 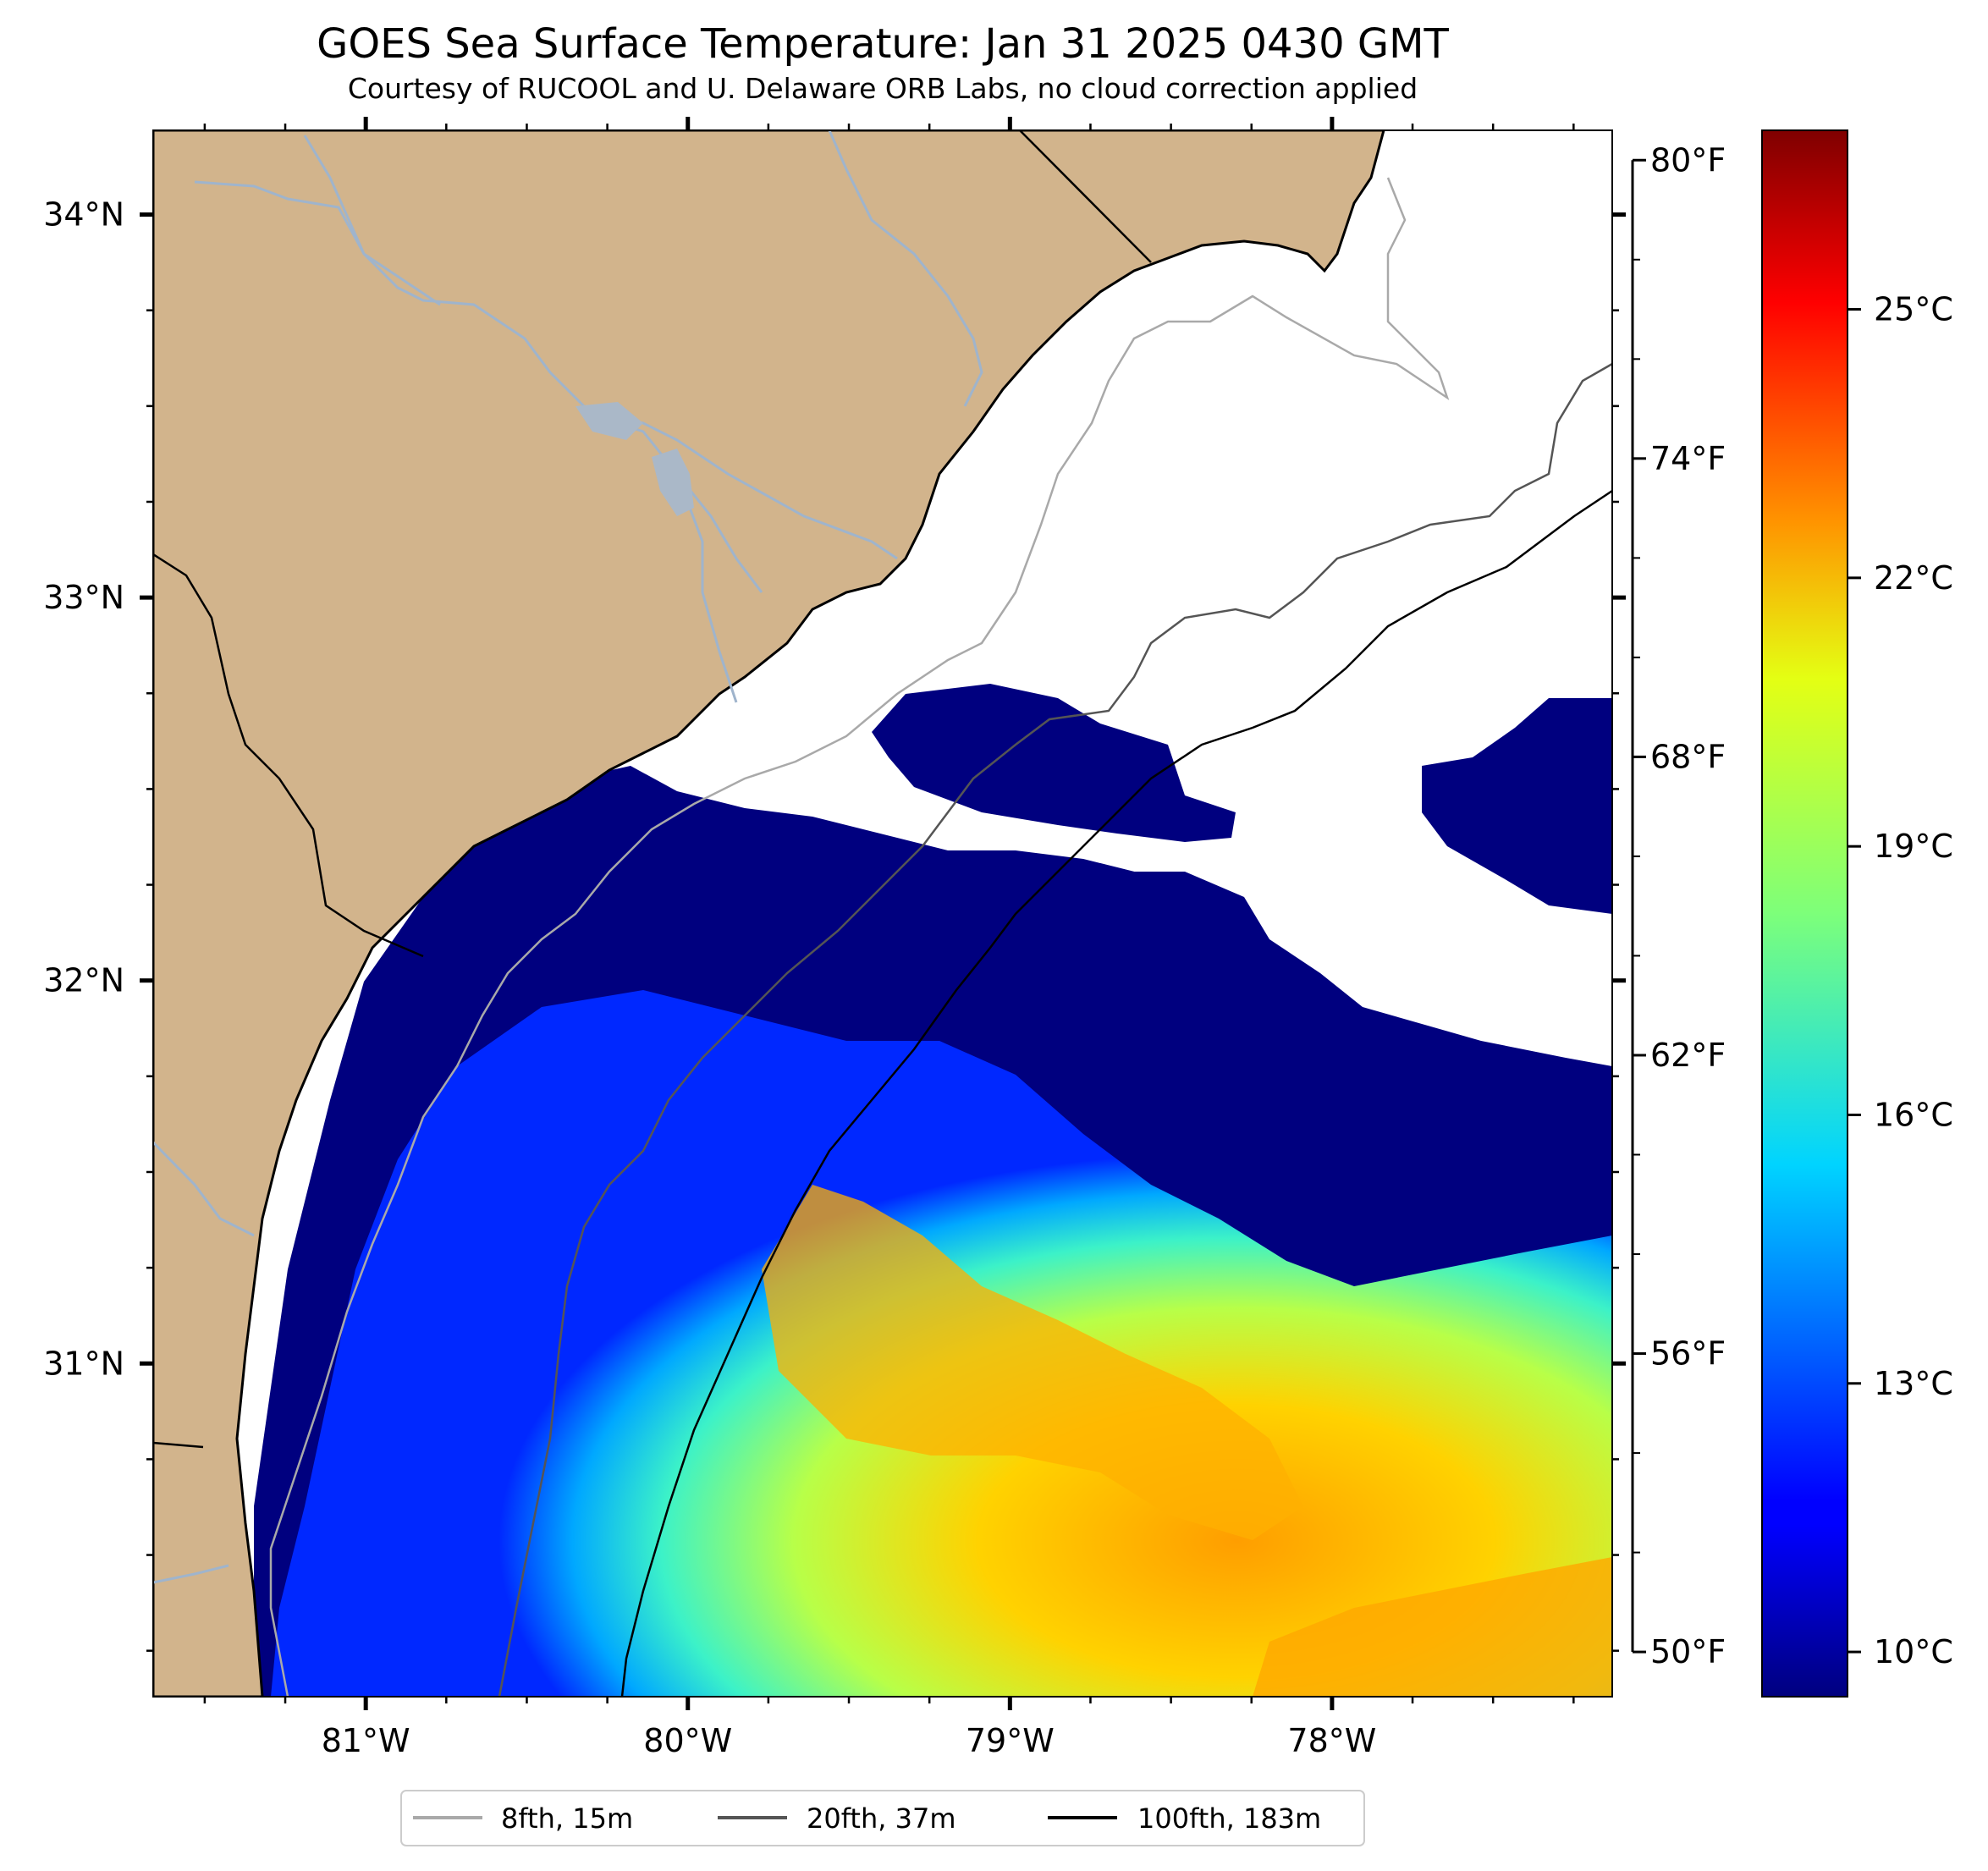 What do you see at coordinates (1913, 309) in the screenshot?
I see `colorbar-tick-label: 25°C` at bounding box center [1913, 309].